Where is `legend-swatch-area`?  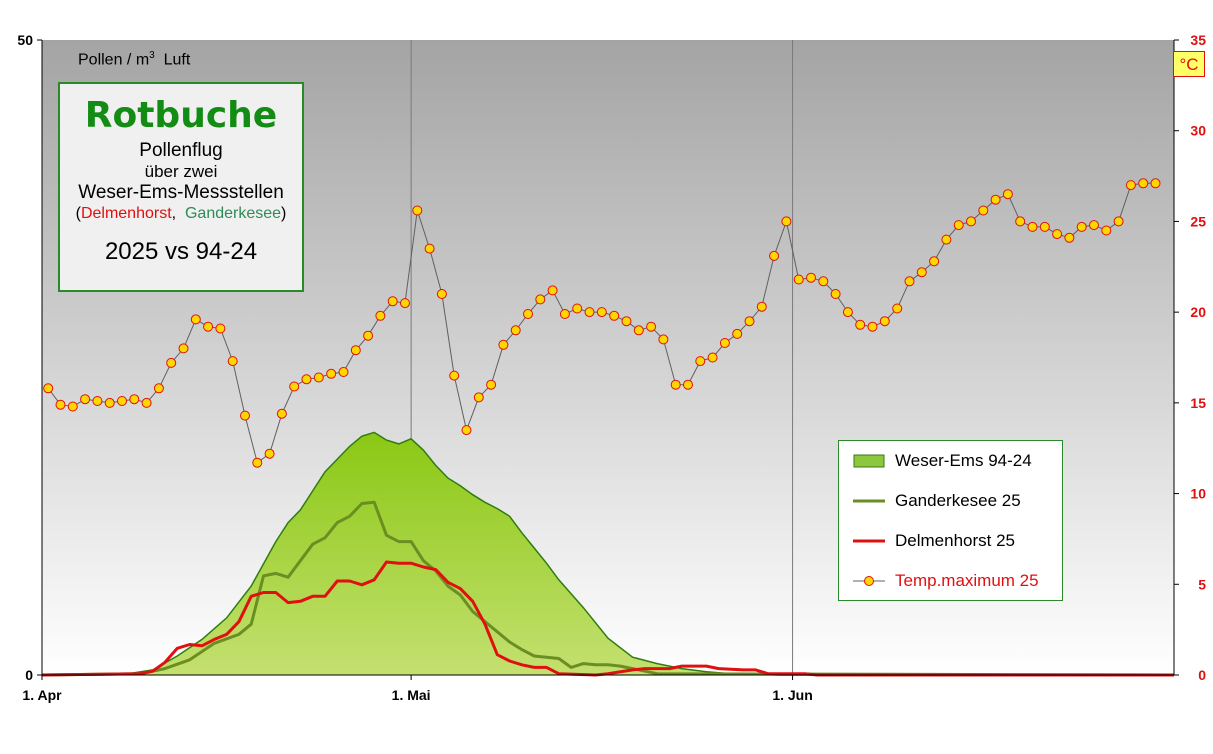 legend-swatch-area is located at coordinates (869, 461).